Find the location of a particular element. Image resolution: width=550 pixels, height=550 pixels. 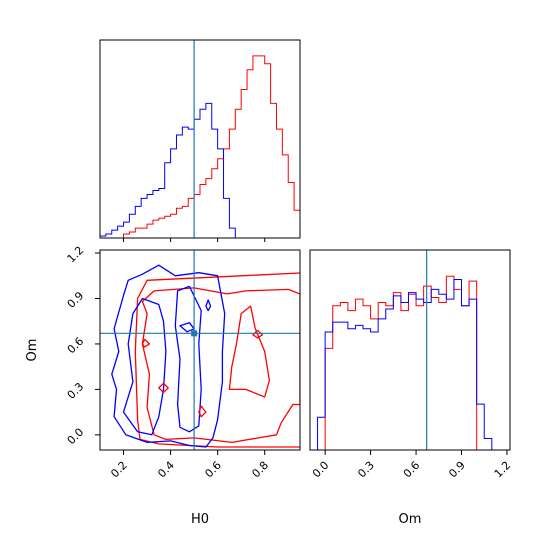

om-xtick-label-1: 0.3 is located at coordinates (366, 470).